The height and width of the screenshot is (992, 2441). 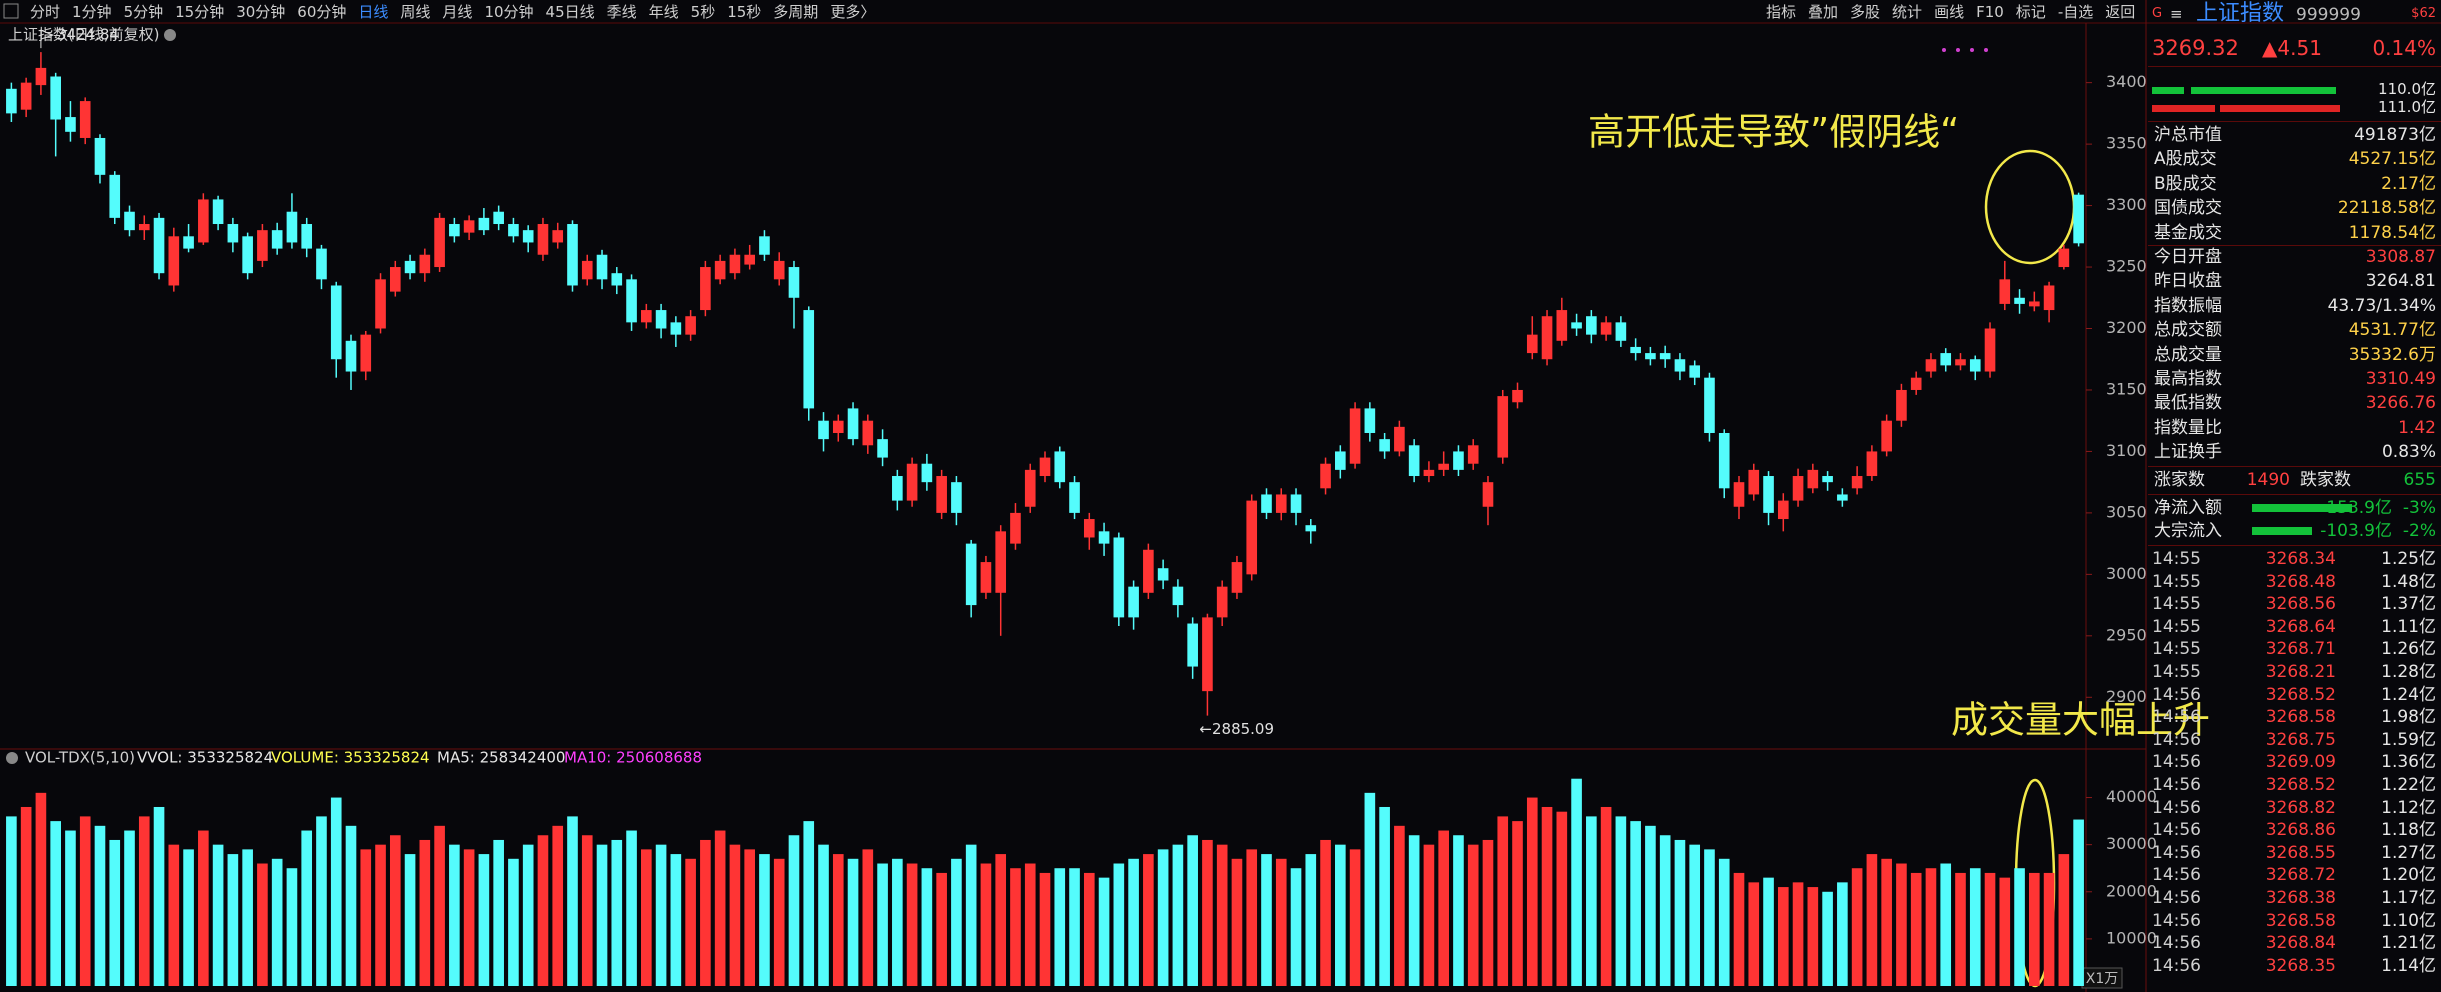 What do you see at coordinates (2392, 159) in the screenshot?
I see `stat-value: 4527.15亿` at bounding box center [2392, 159].